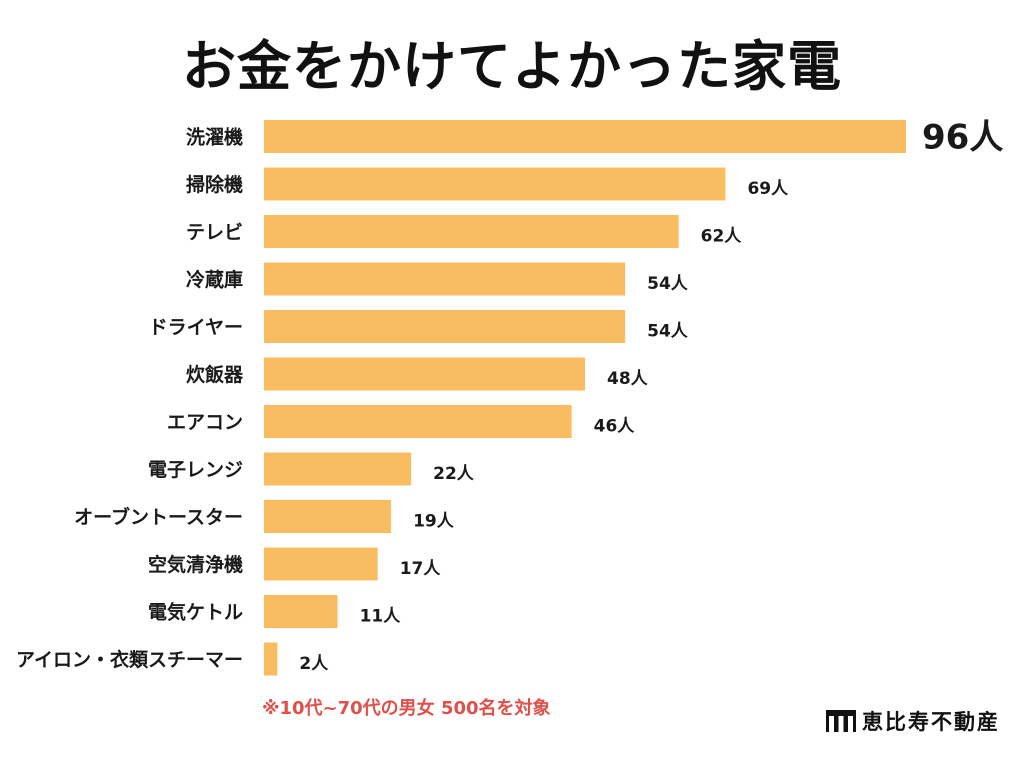 The image size is (1024, 768). What do you see at coordinates (129, 659) in the screenshot?
I see `category-label: アイロン・衣類スチーマー` at bounding box center [129, 659].